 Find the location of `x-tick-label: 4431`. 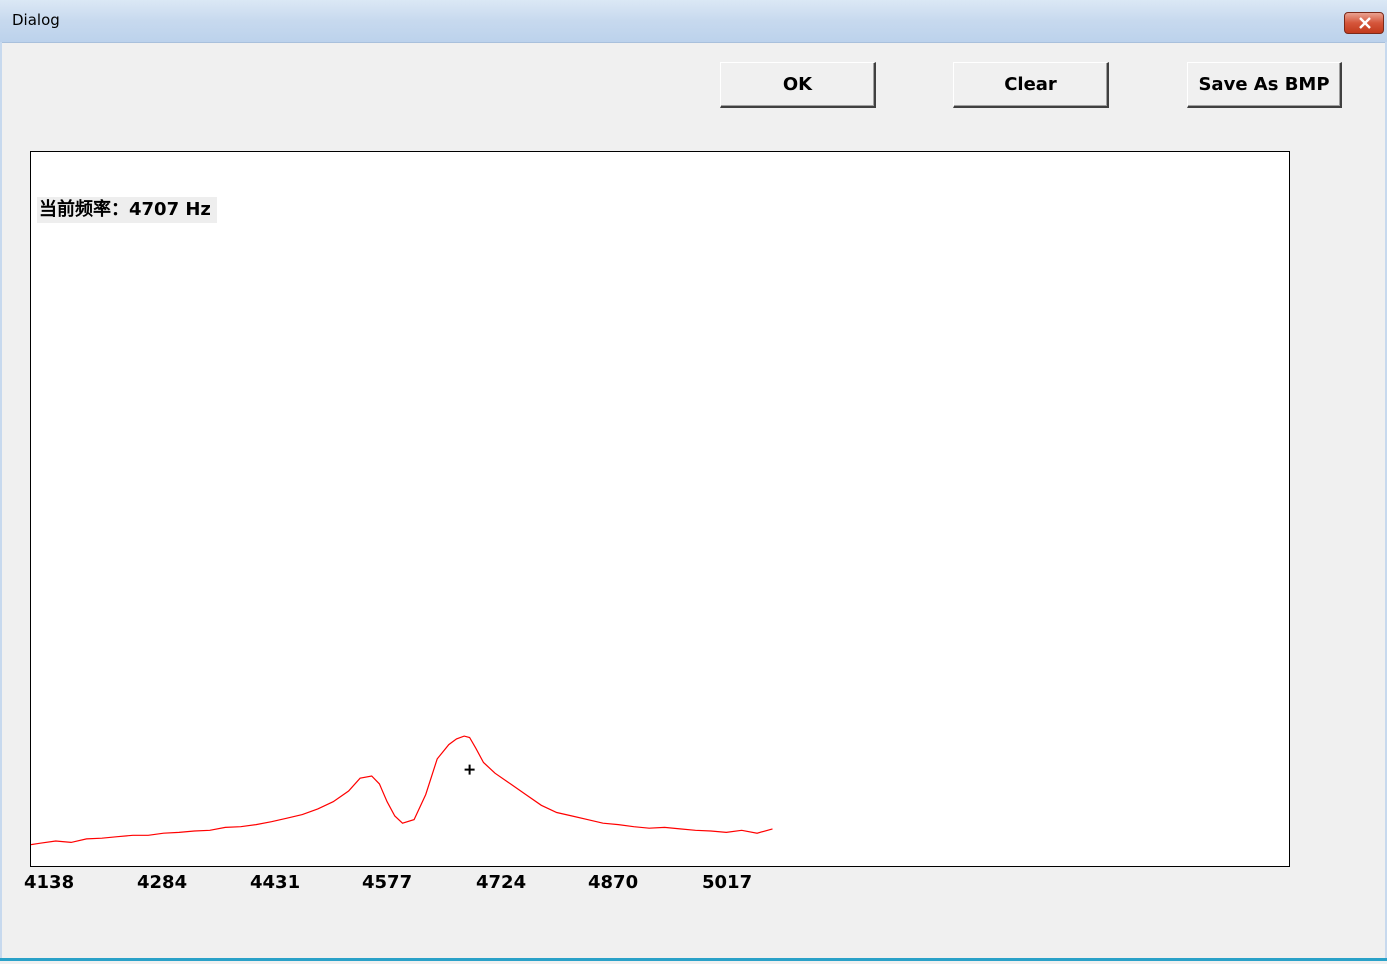

x-tick-label: 4431 is located at coordinates (275, 882).